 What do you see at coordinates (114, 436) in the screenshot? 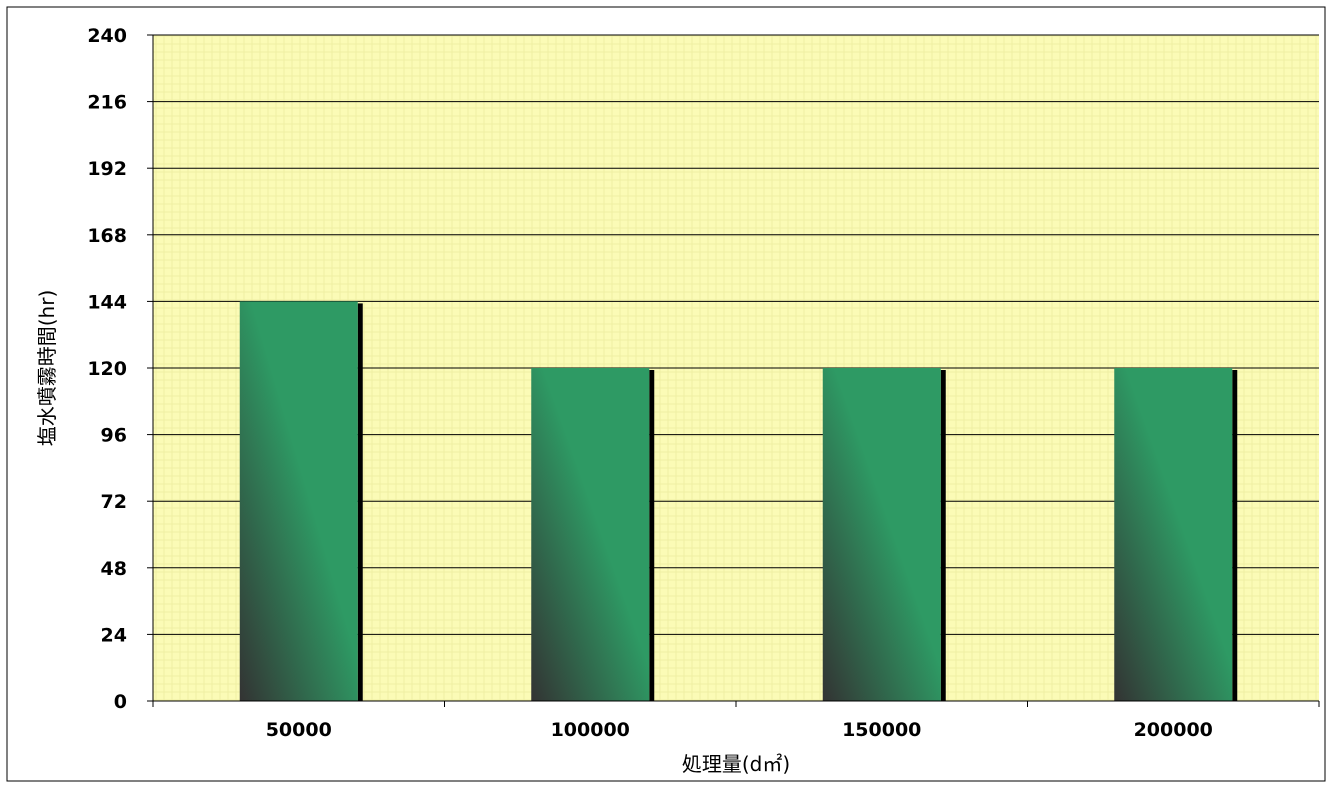
I see `y-tick-label: 96` at bounding box center [114, 436].